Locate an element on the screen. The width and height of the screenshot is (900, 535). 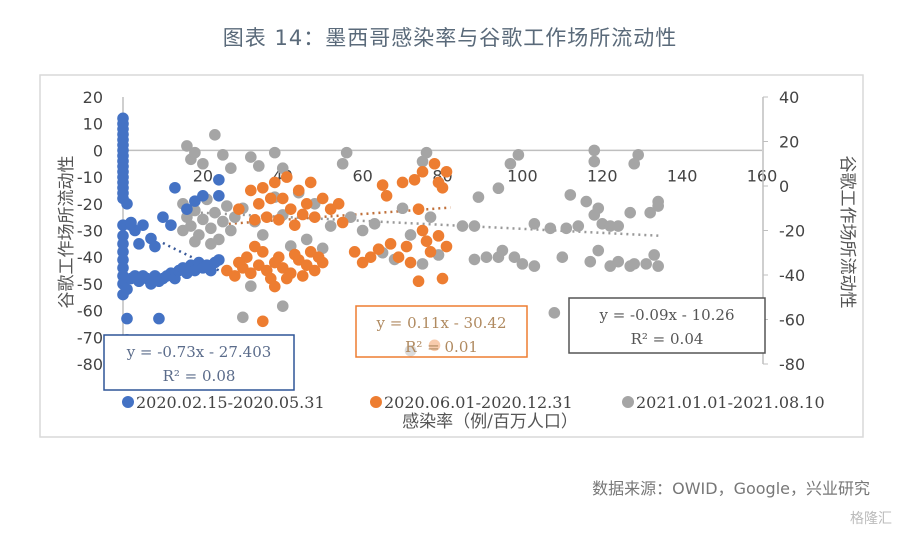
y-tick-label: -10 is located at coordinates (90, 177).